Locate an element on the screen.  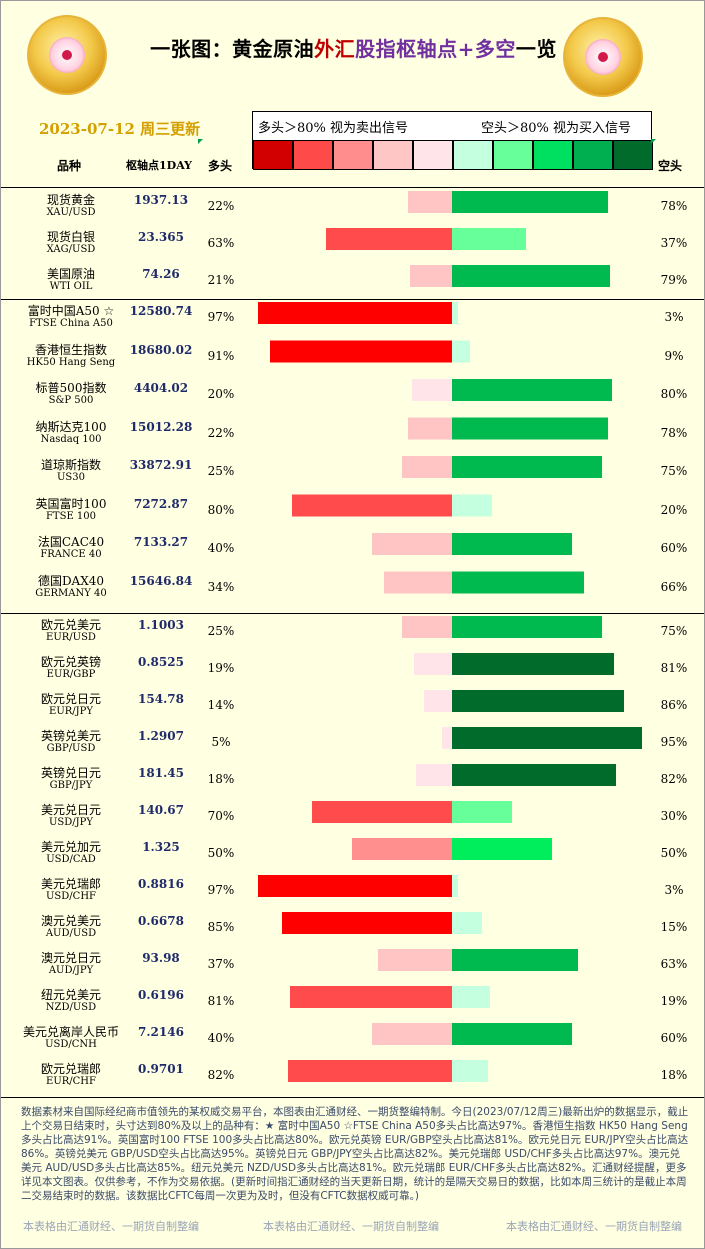
row-code: HK50 Hang Seng is located at coordinates (71, 362).